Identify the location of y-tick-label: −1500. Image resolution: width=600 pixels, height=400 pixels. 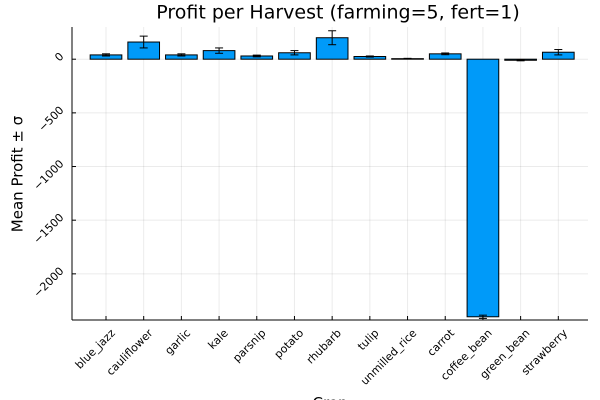
(49, 229).